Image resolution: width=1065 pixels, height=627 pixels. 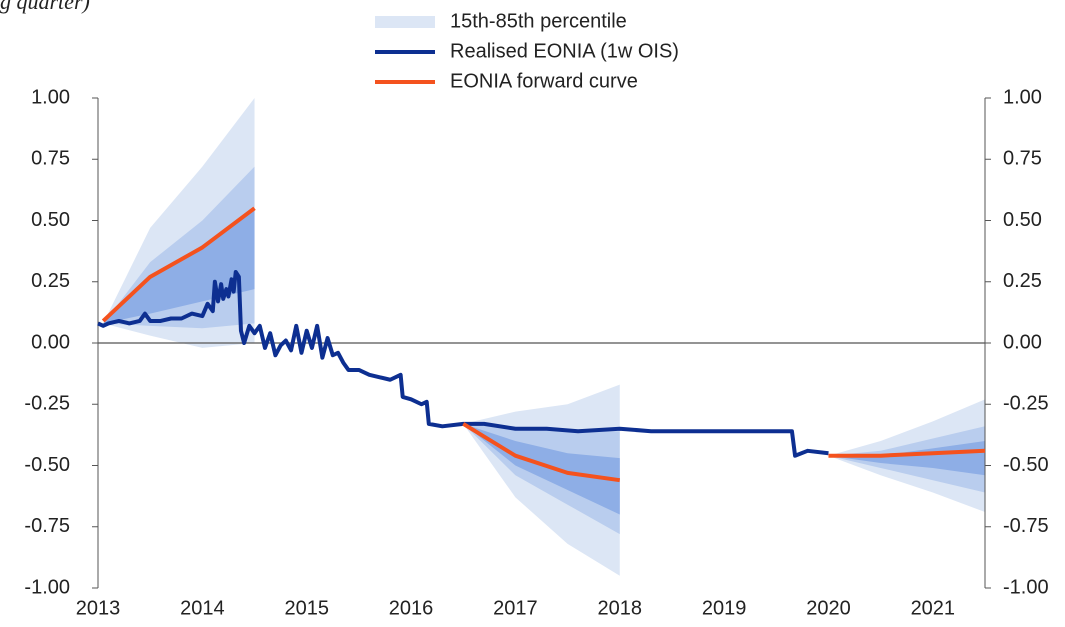 What do you see at coordinates (50, 220) in the screenshot?
I see `y-tick-label: 0.50` at bounding box center [50, 220].